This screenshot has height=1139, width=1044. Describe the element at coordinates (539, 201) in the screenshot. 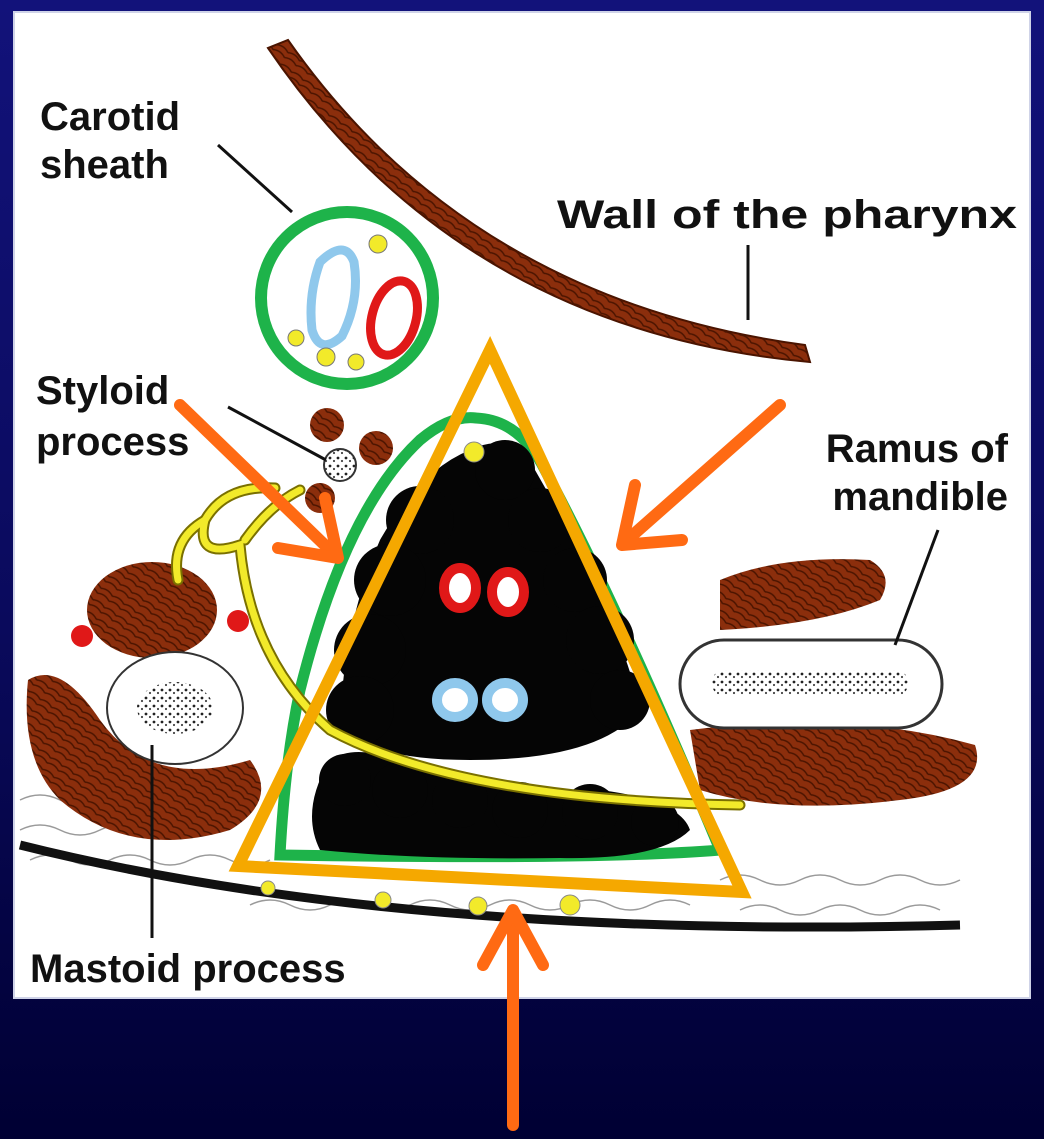

I see `pharynx-wall` at that location.